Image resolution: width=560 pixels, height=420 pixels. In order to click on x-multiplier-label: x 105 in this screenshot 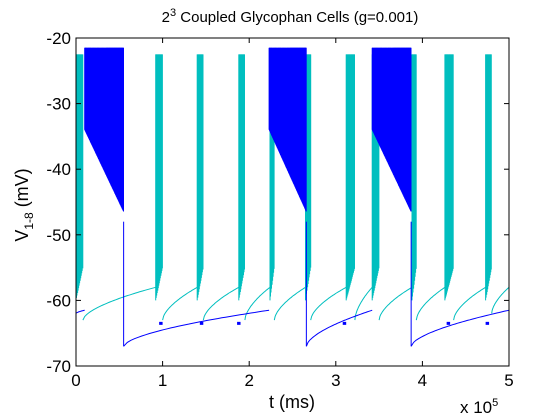, I will do `click(479, 407)`.